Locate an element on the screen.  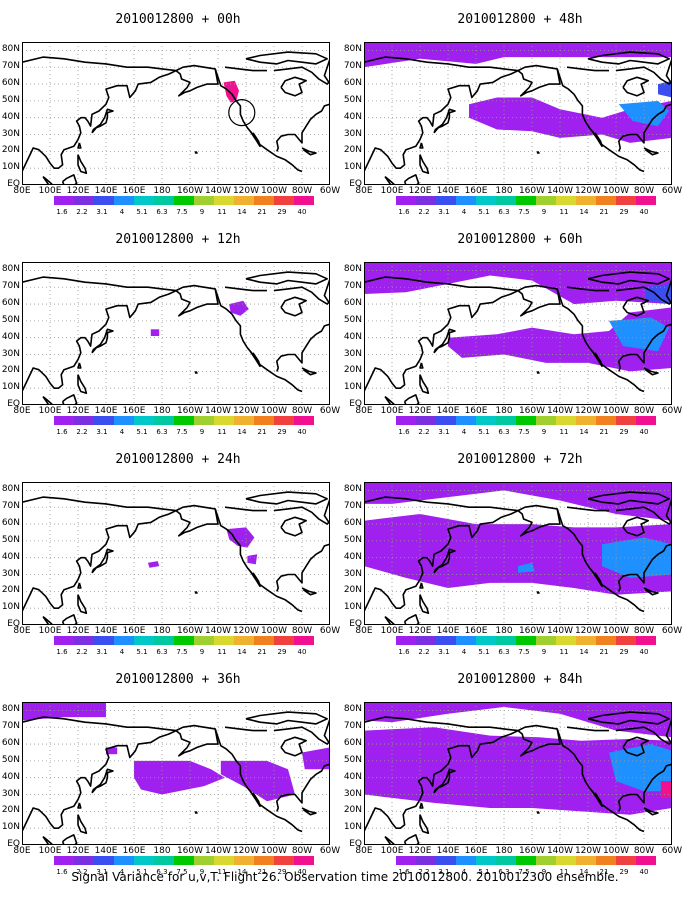
lon-tick-label: 160W is located at coordinates (532, 851).